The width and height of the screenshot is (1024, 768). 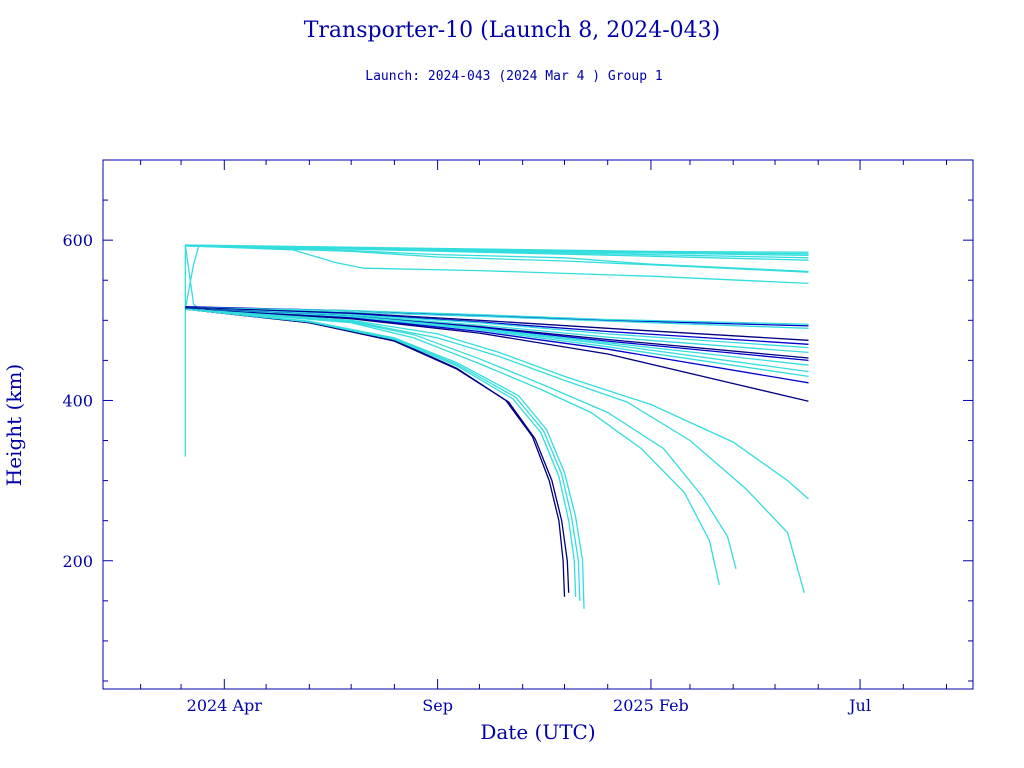 I want to click on y-tick-label: 200, so click(x=77, y=561).